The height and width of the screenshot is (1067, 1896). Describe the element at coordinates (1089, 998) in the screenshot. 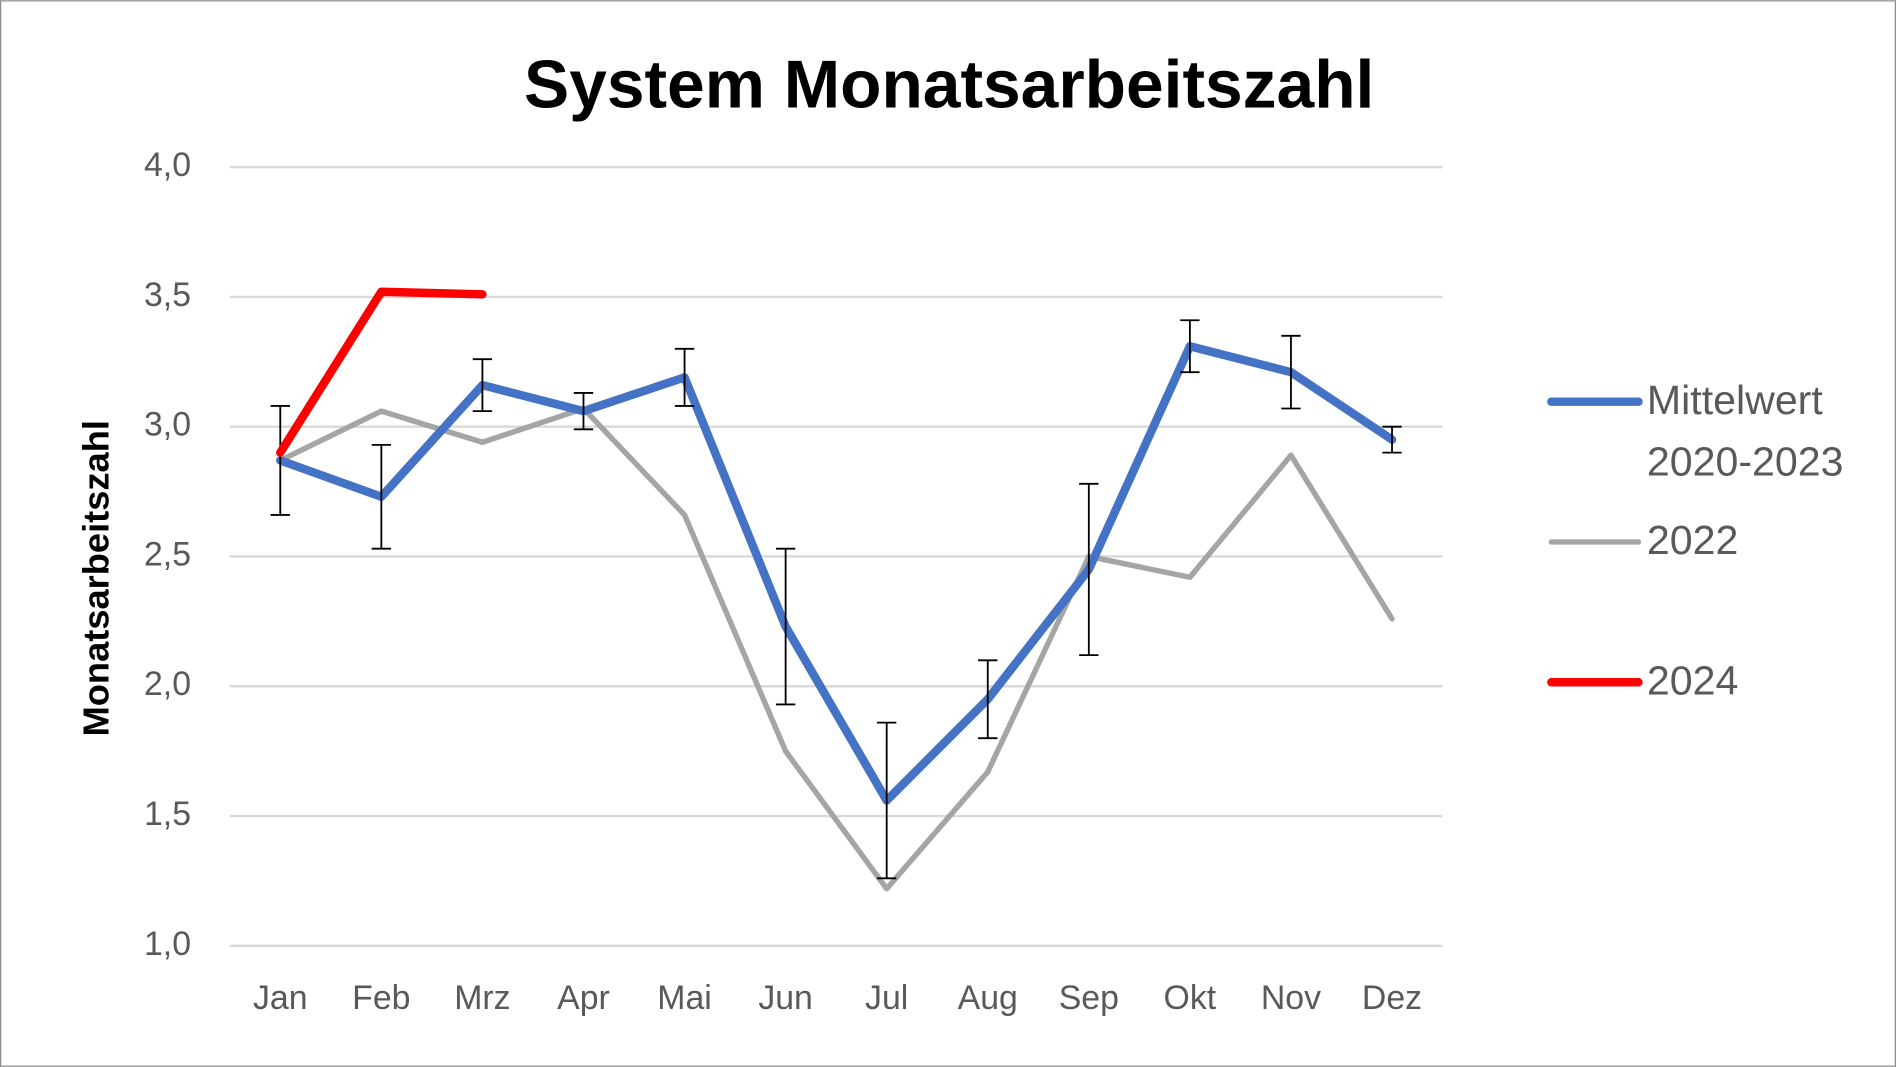

I see `x-tick-label: Sep` at that location.